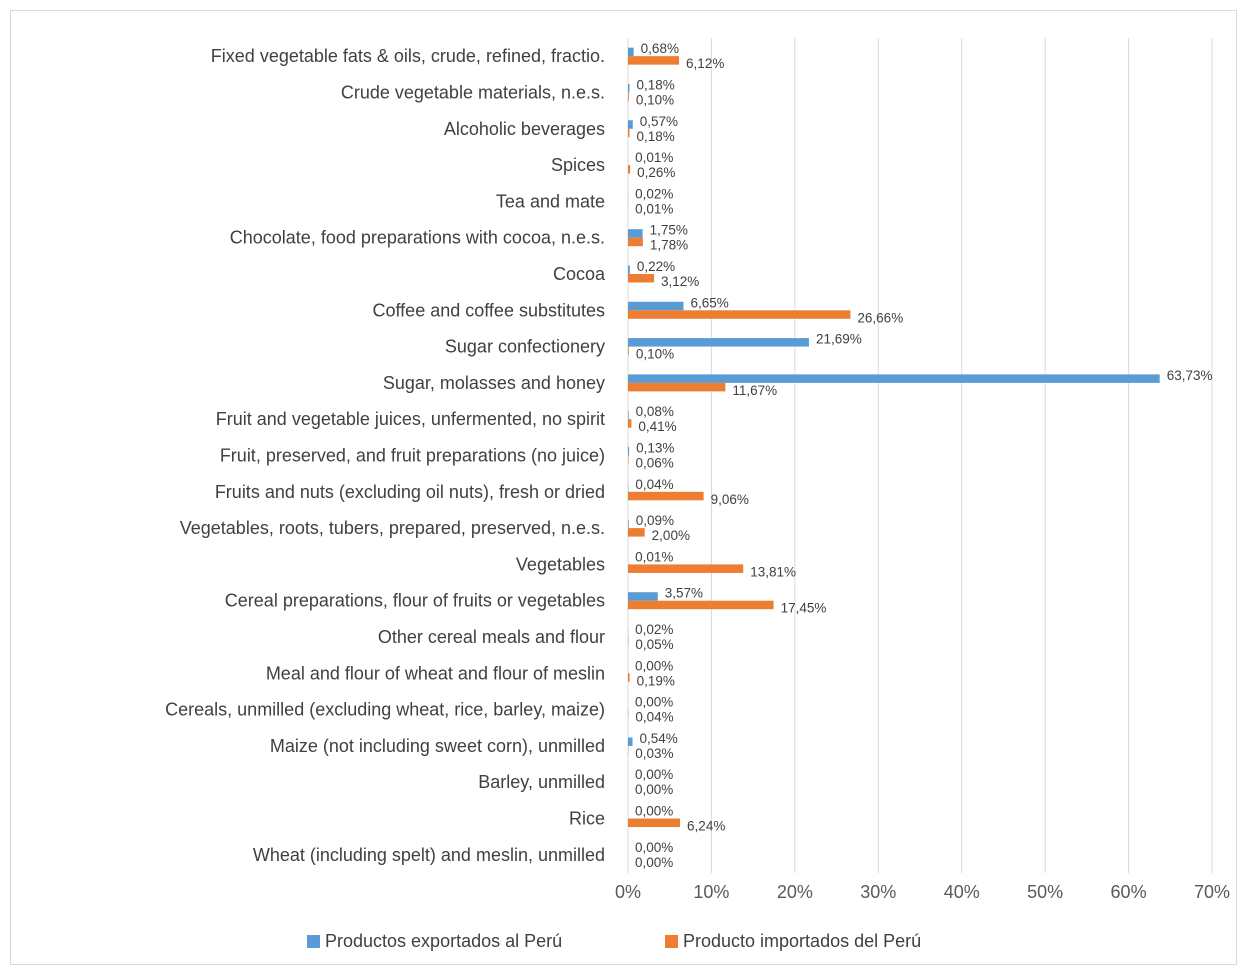 This screenshot has height=977, width=1249. I want to click on category-label: Sugar confectionery, so click(525, 347).